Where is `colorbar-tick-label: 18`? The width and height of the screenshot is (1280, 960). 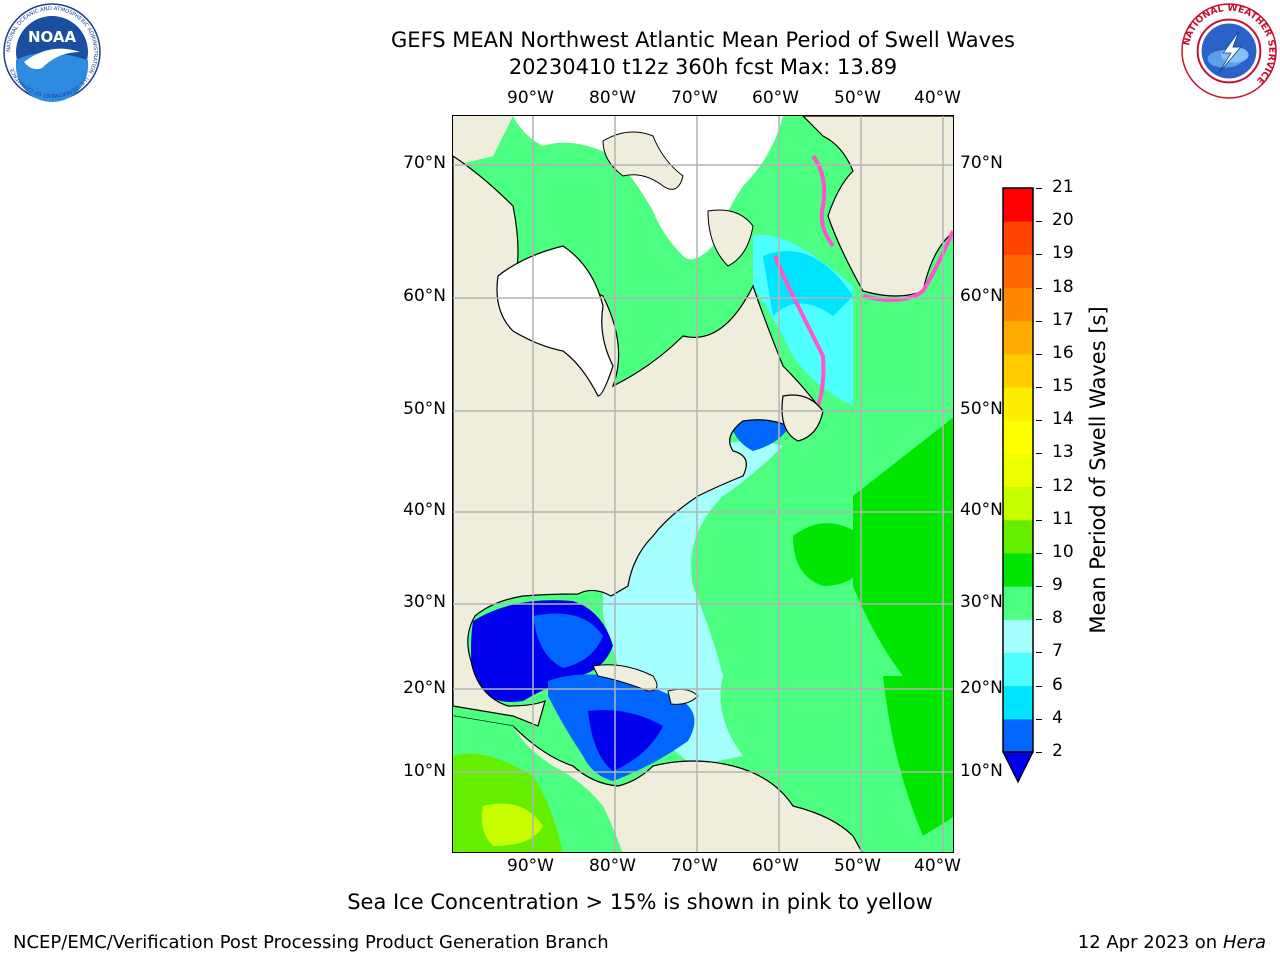
colorbar-tick-label: 18 is located at coordinates (1063, 286).